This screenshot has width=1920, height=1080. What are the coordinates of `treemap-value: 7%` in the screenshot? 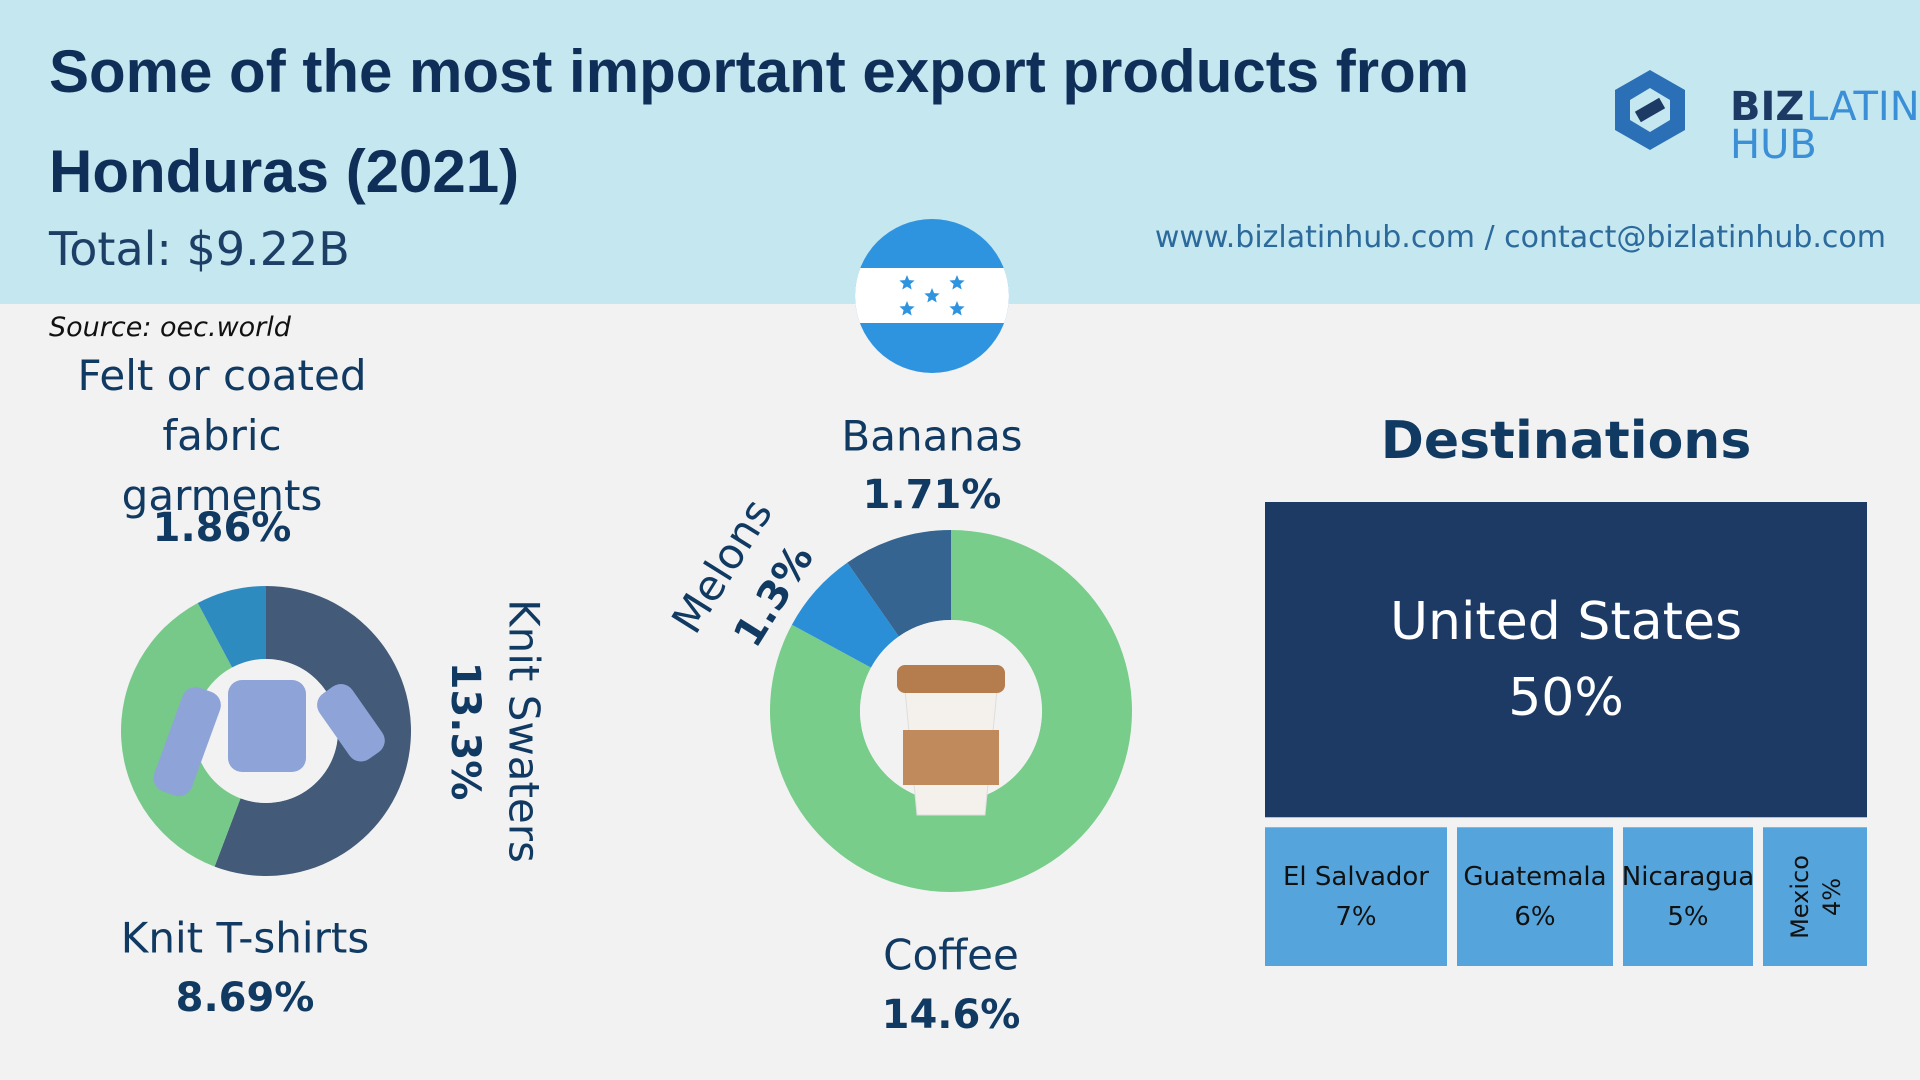 It's located at (1356, 916).